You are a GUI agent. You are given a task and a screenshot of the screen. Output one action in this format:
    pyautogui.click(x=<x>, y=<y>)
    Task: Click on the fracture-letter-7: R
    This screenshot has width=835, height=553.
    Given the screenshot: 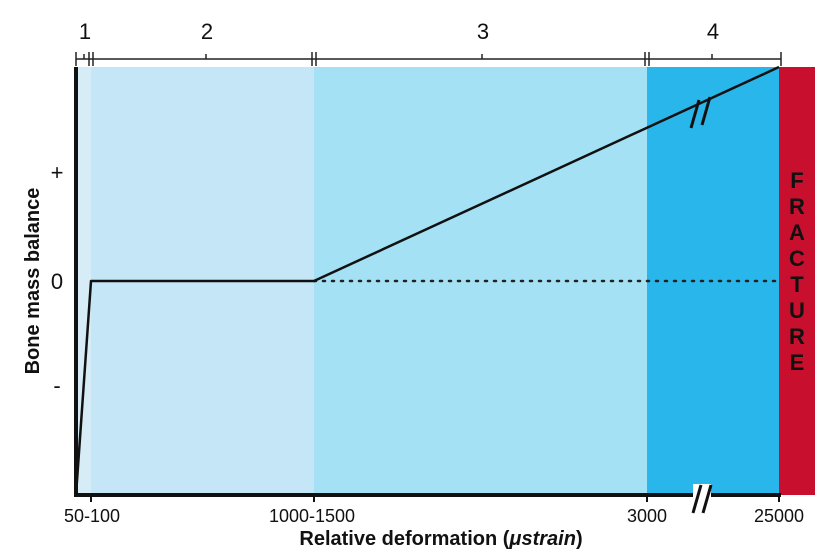 What is the action you would take?
    pyautogui.click(x=797, y=336)
    